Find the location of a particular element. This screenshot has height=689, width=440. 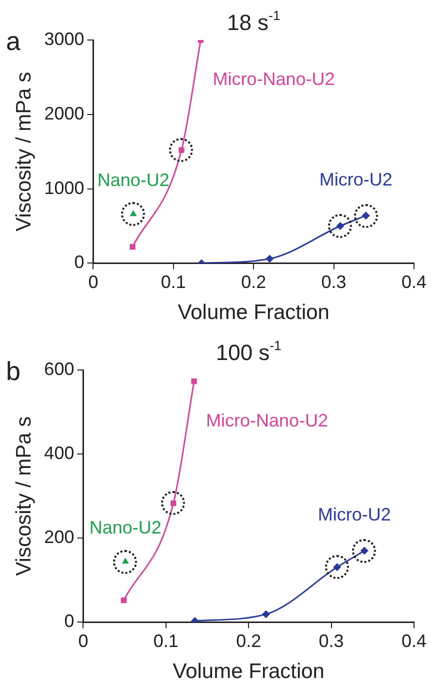

text: b is located at coordinates (13, 371).